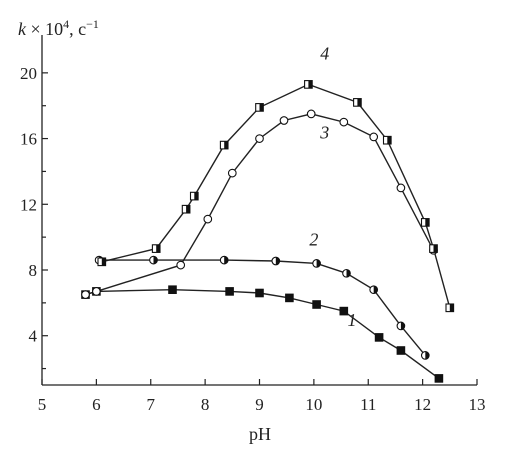 The width and height of the screenshot is (515, 457). I want to click on x-tick-label: 6, so click(96, 404).